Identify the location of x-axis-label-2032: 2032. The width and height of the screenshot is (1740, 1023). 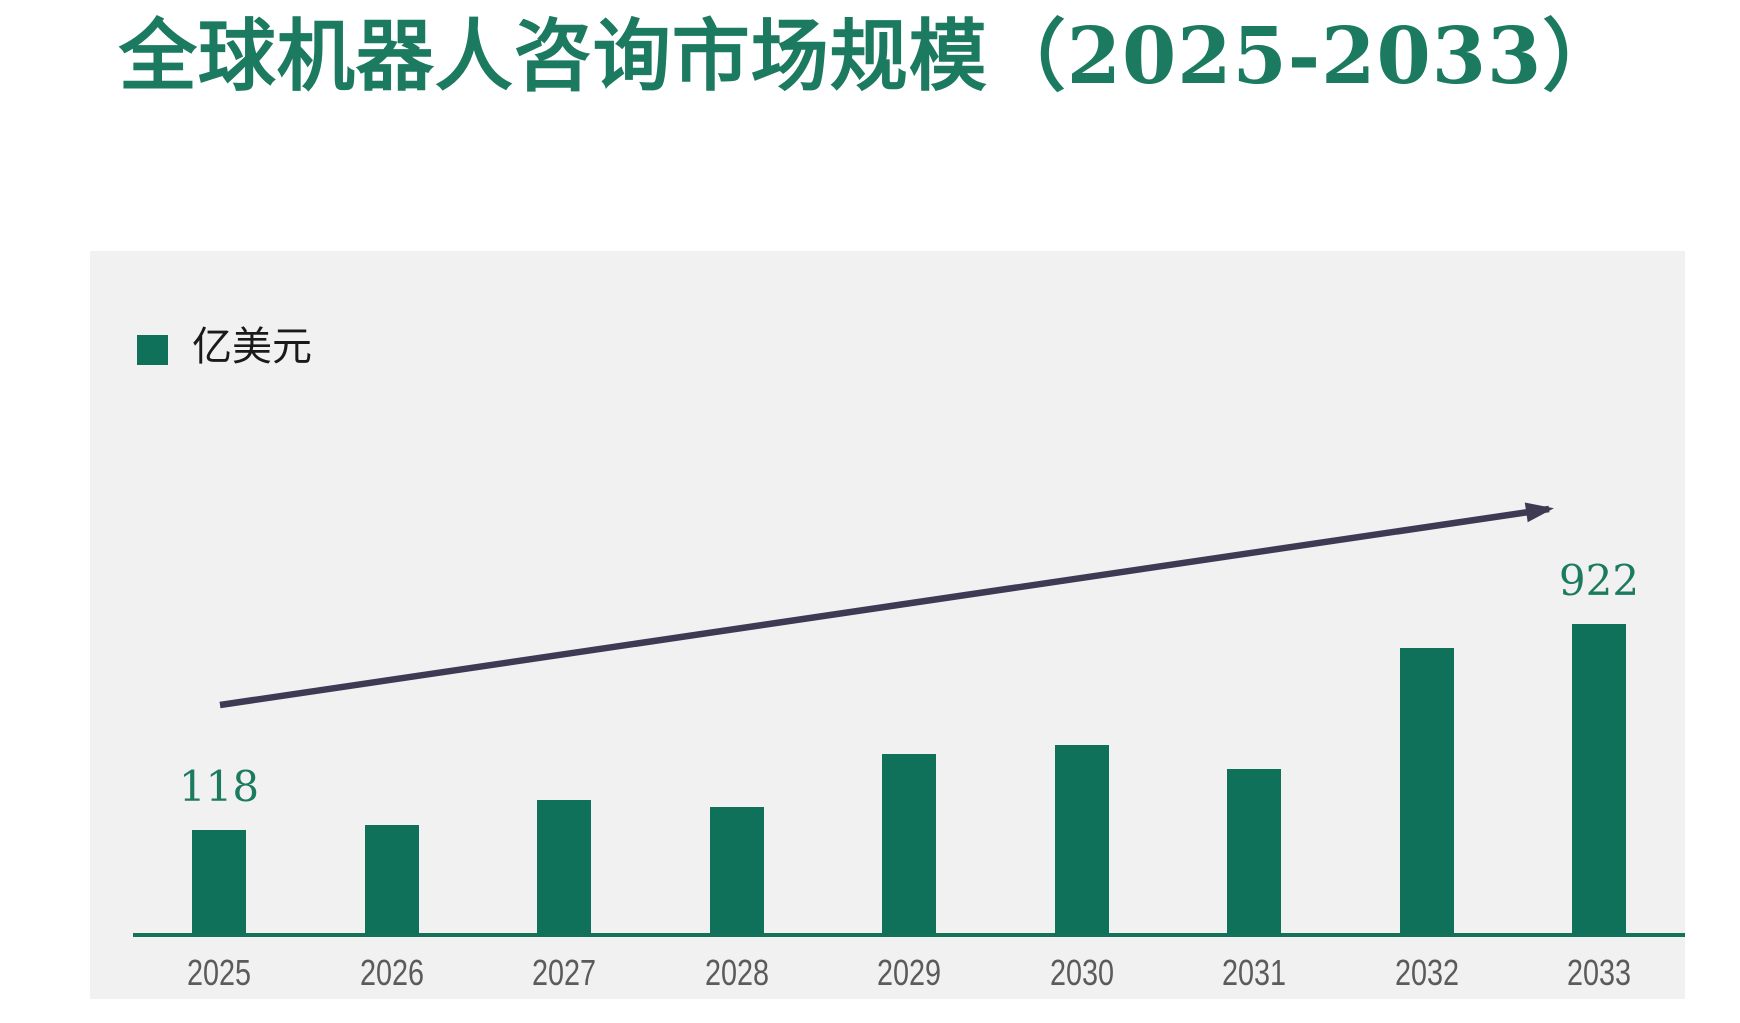
(1426, 972).